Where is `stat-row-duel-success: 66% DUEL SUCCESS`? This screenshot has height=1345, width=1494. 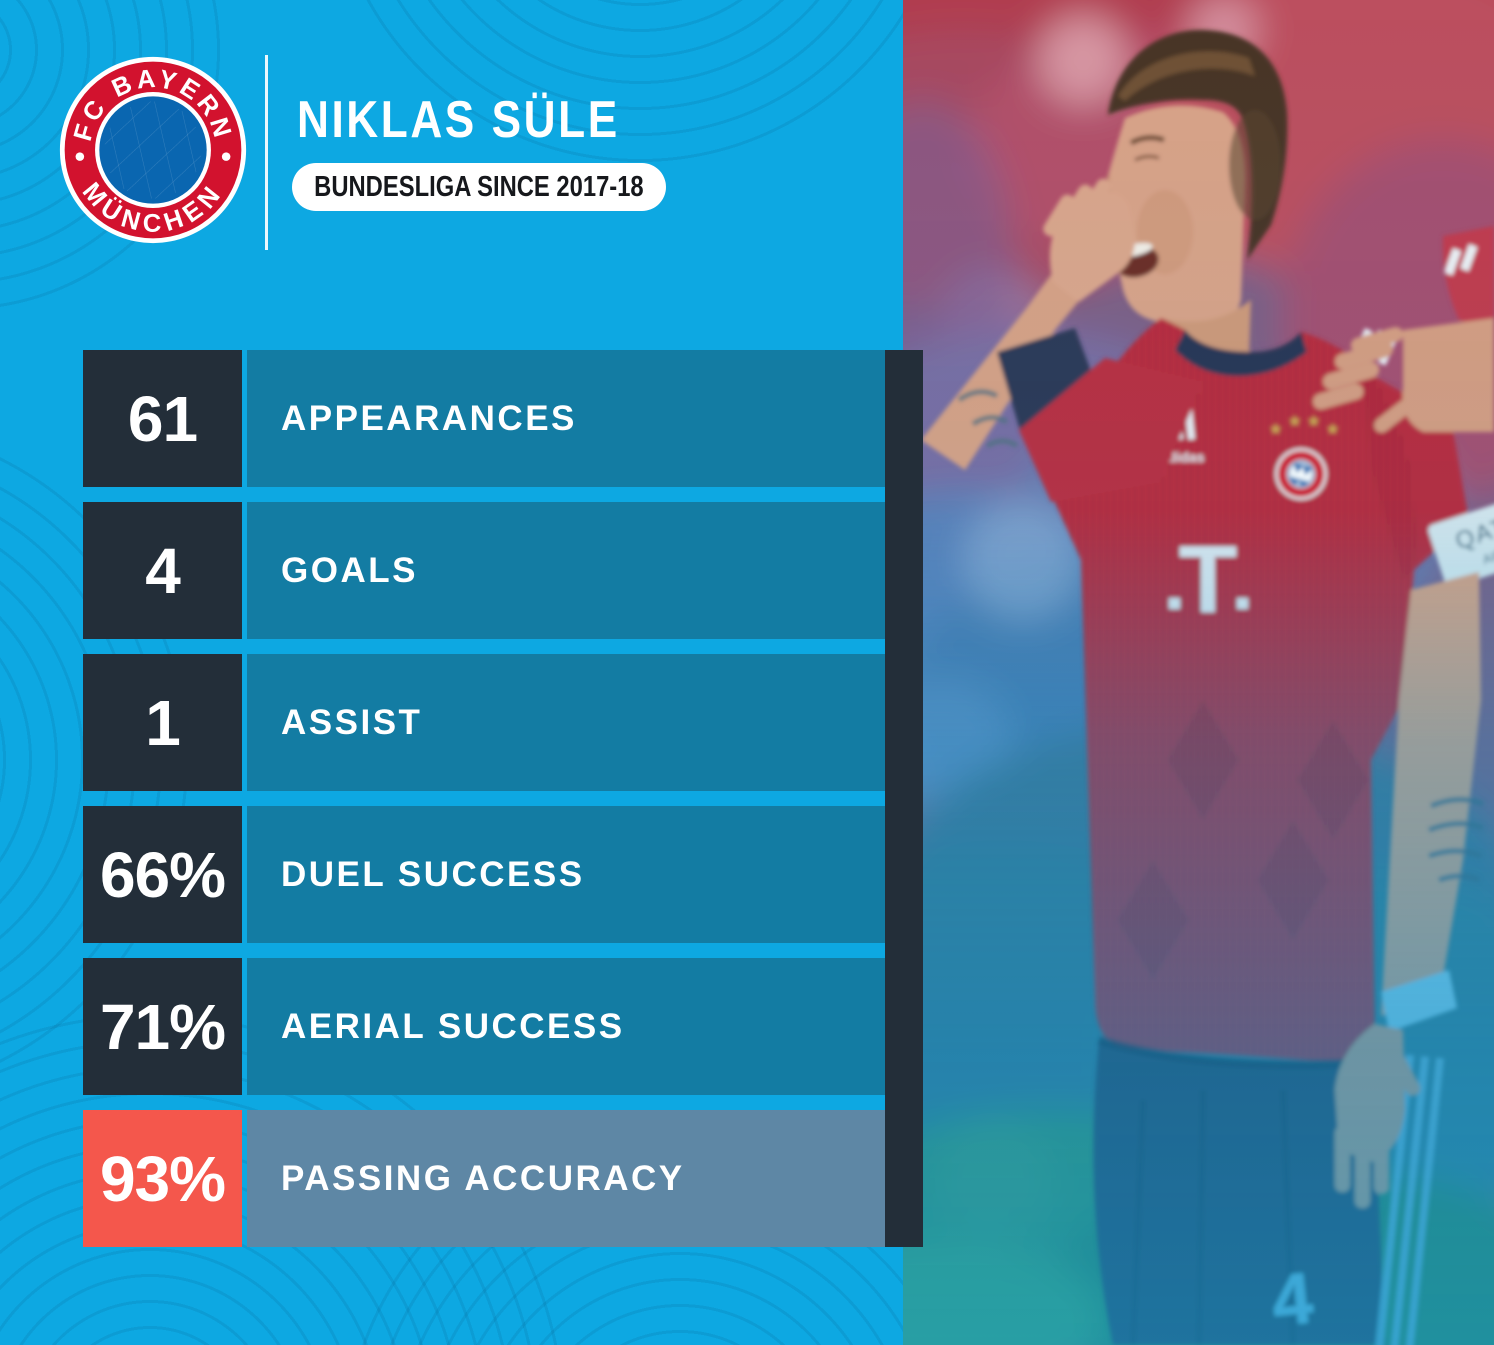
stat-row-duel-success: 66% DUEL SUCCESS is located at coordinates (484, 874).